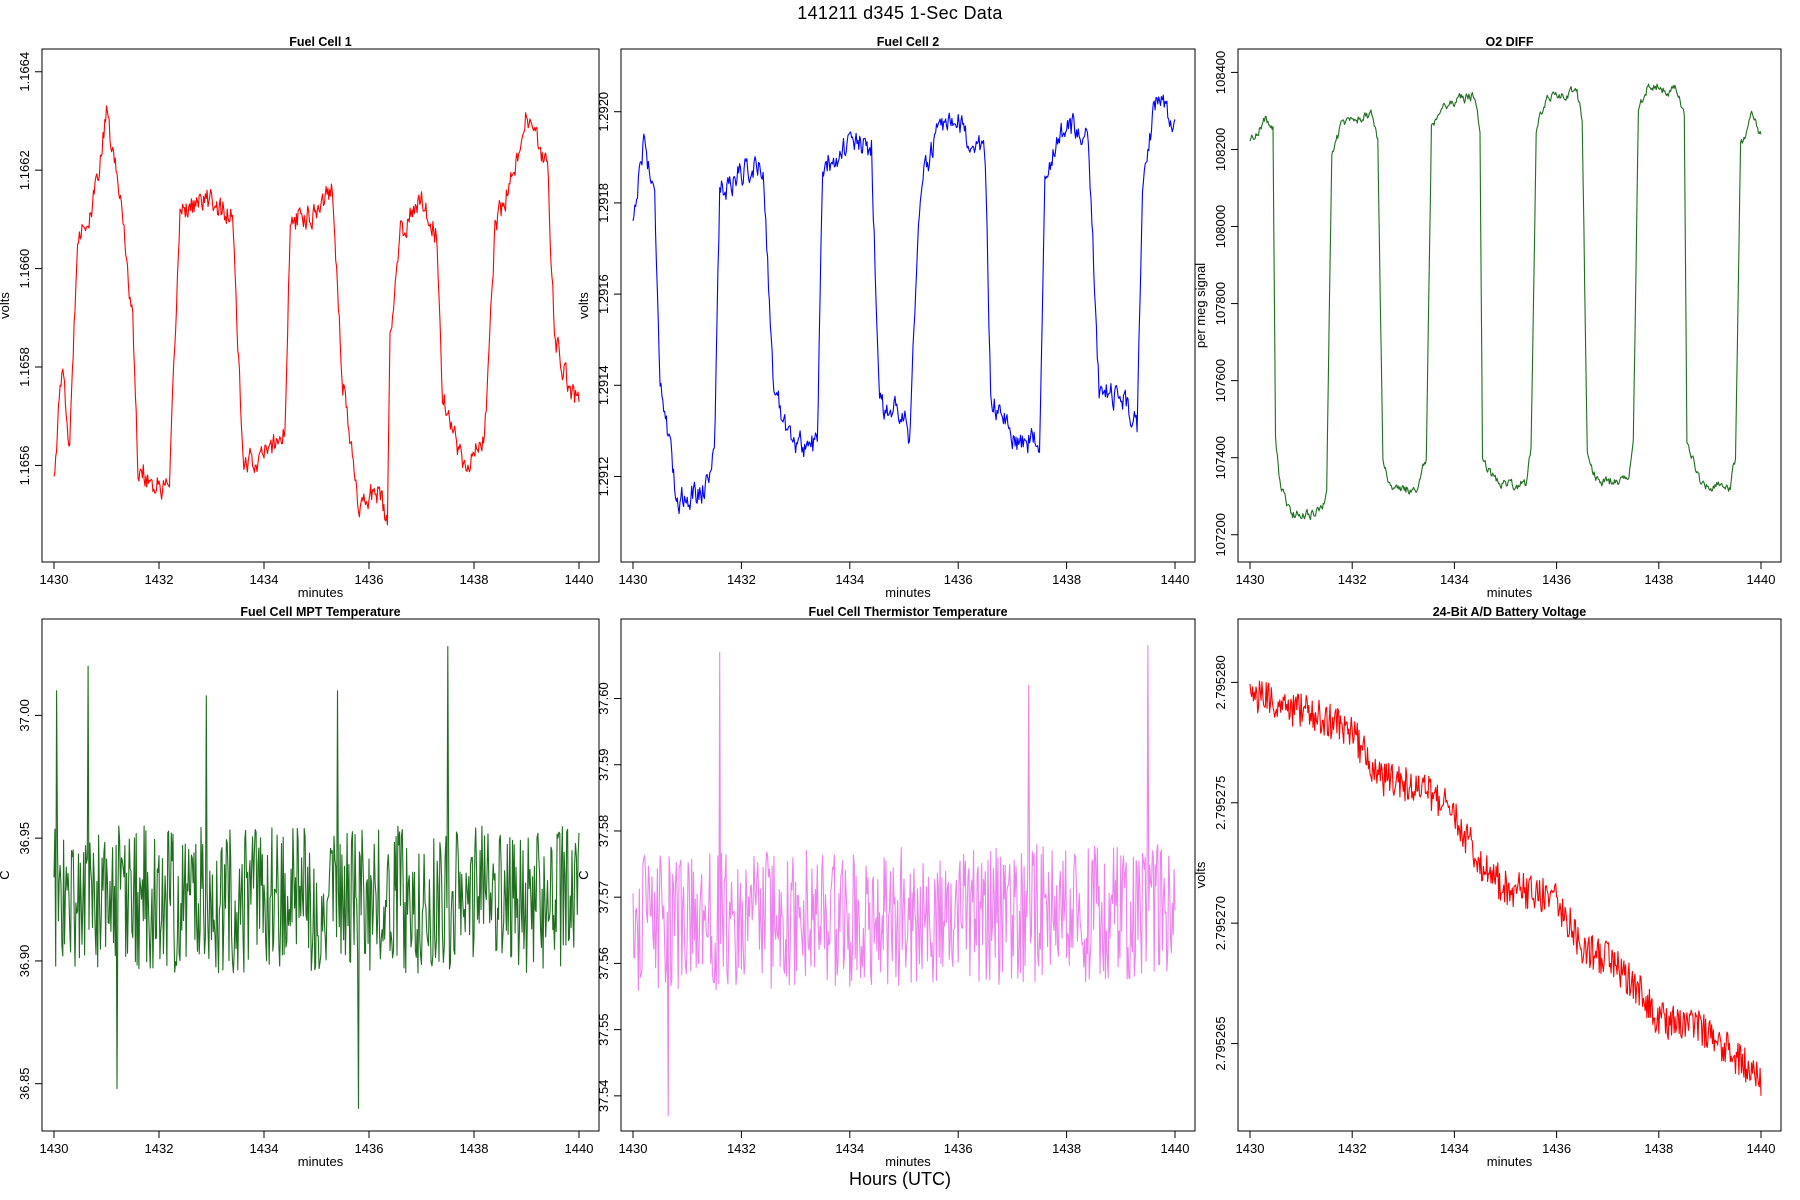 This screenshot has width=1800, height=1200. Describe the element at coordinates (1220, 534) in the screenshot. I see `y-tick-label: 107200` at that location.